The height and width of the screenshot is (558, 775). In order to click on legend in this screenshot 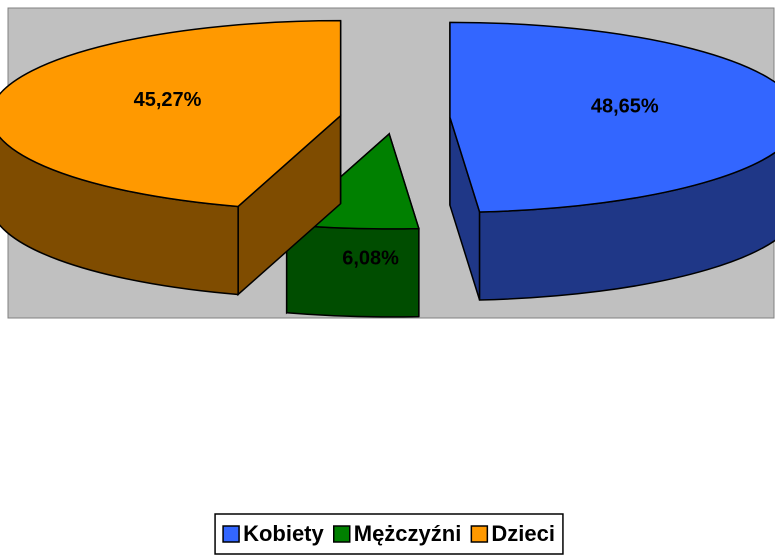, I will do `click(389, 534)`.